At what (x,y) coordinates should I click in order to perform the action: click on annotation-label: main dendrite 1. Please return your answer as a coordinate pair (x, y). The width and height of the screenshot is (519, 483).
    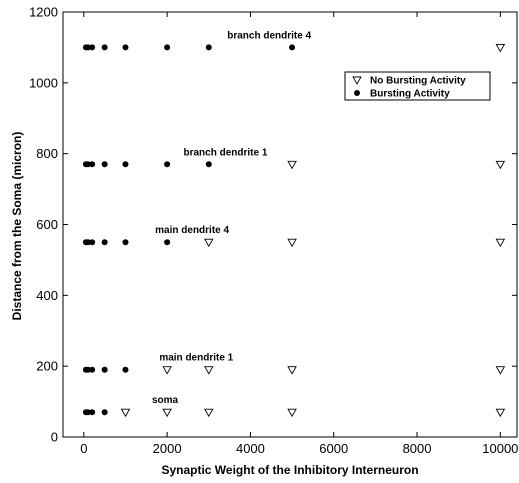
    Looking at the image, I should click on (196, 358).